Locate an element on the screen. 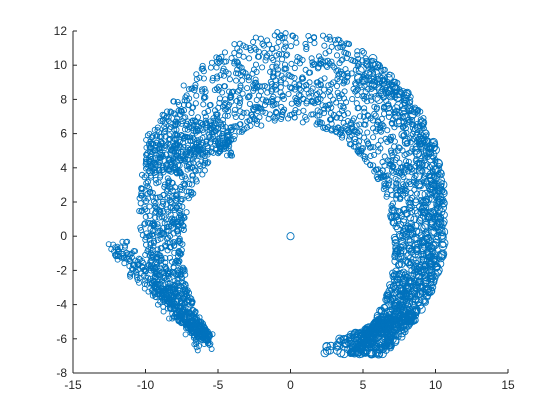 This screenshot has width=560, height=420. x-tick-label: 5 is located at coordinates (363, 385).